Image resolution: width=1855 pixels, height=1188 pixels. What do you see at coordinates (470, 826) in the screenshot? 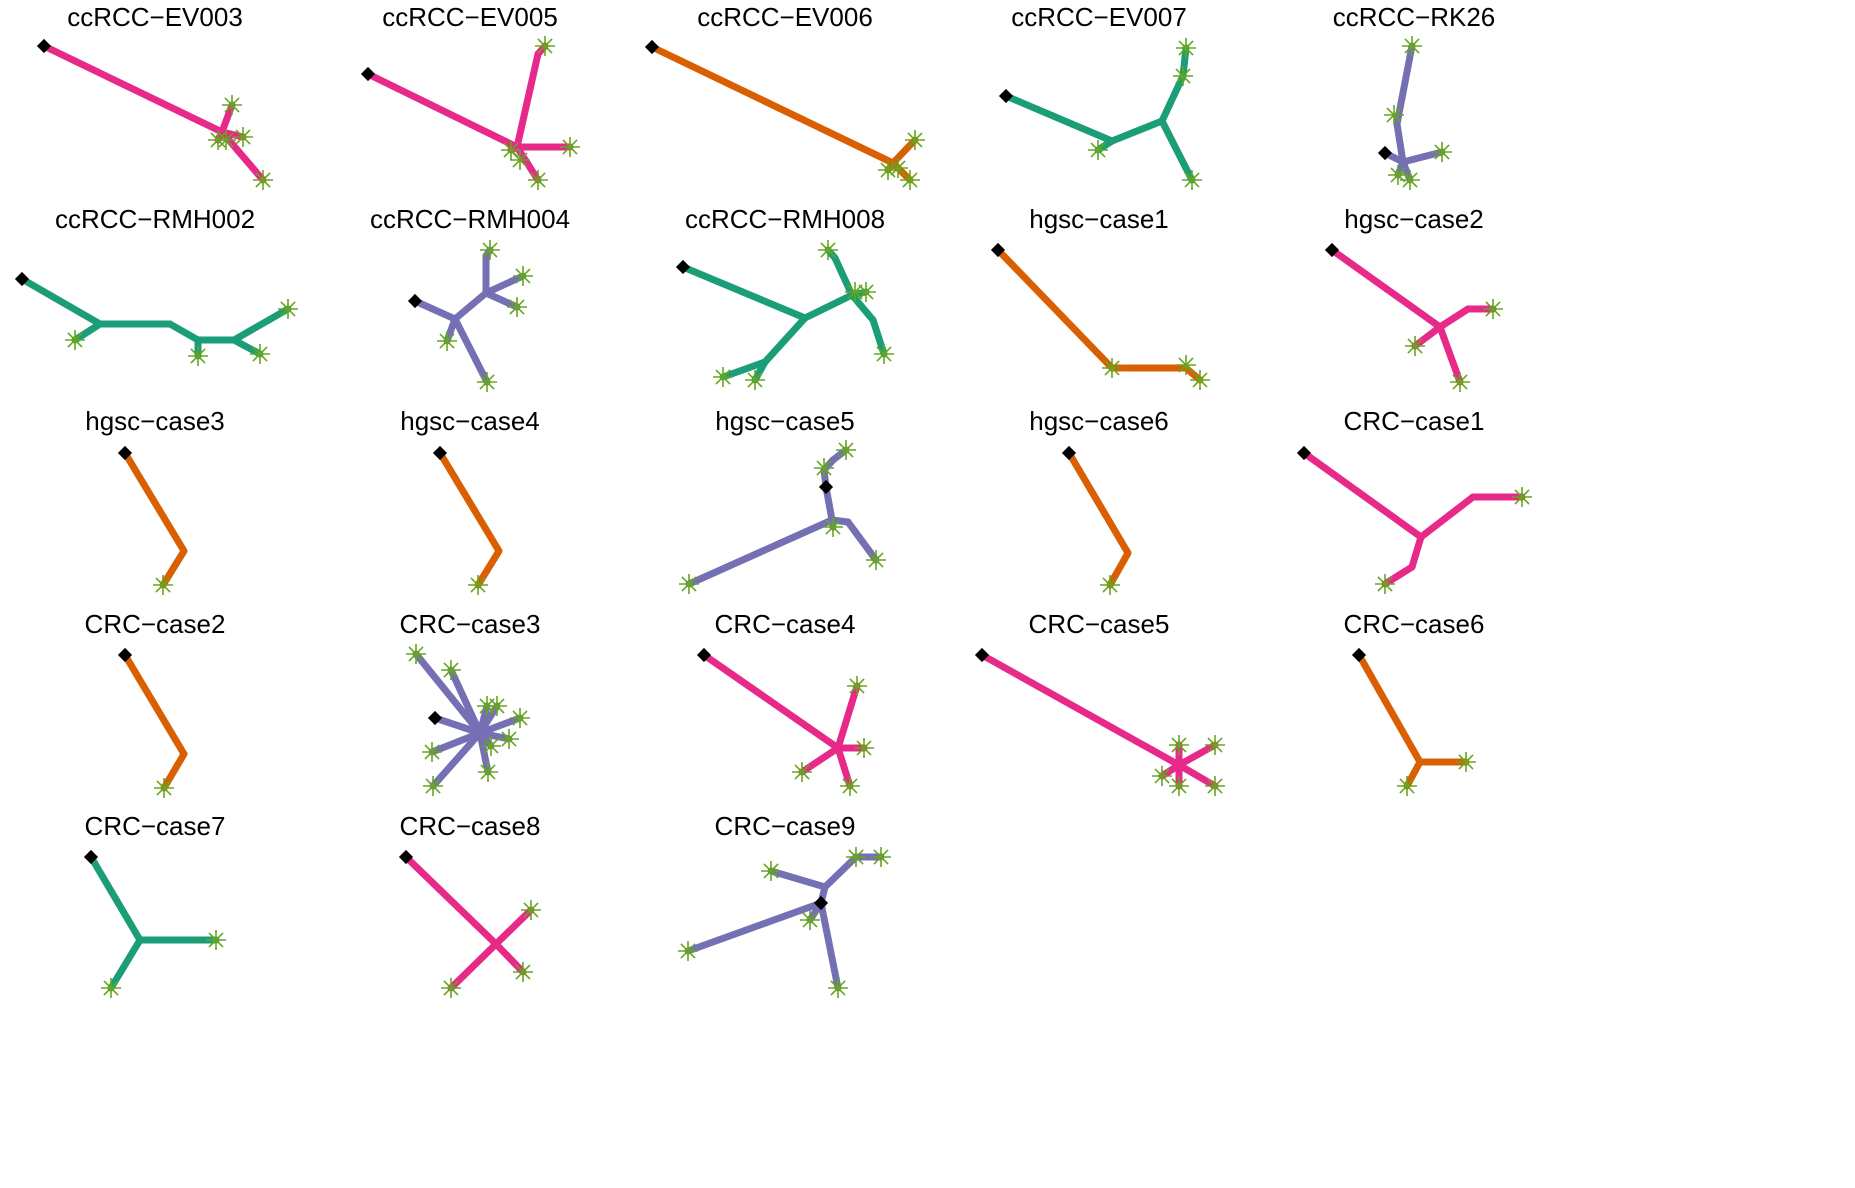
I see `panel-title-crc-case8: CRC−case8` at bounding box center [470, 826].